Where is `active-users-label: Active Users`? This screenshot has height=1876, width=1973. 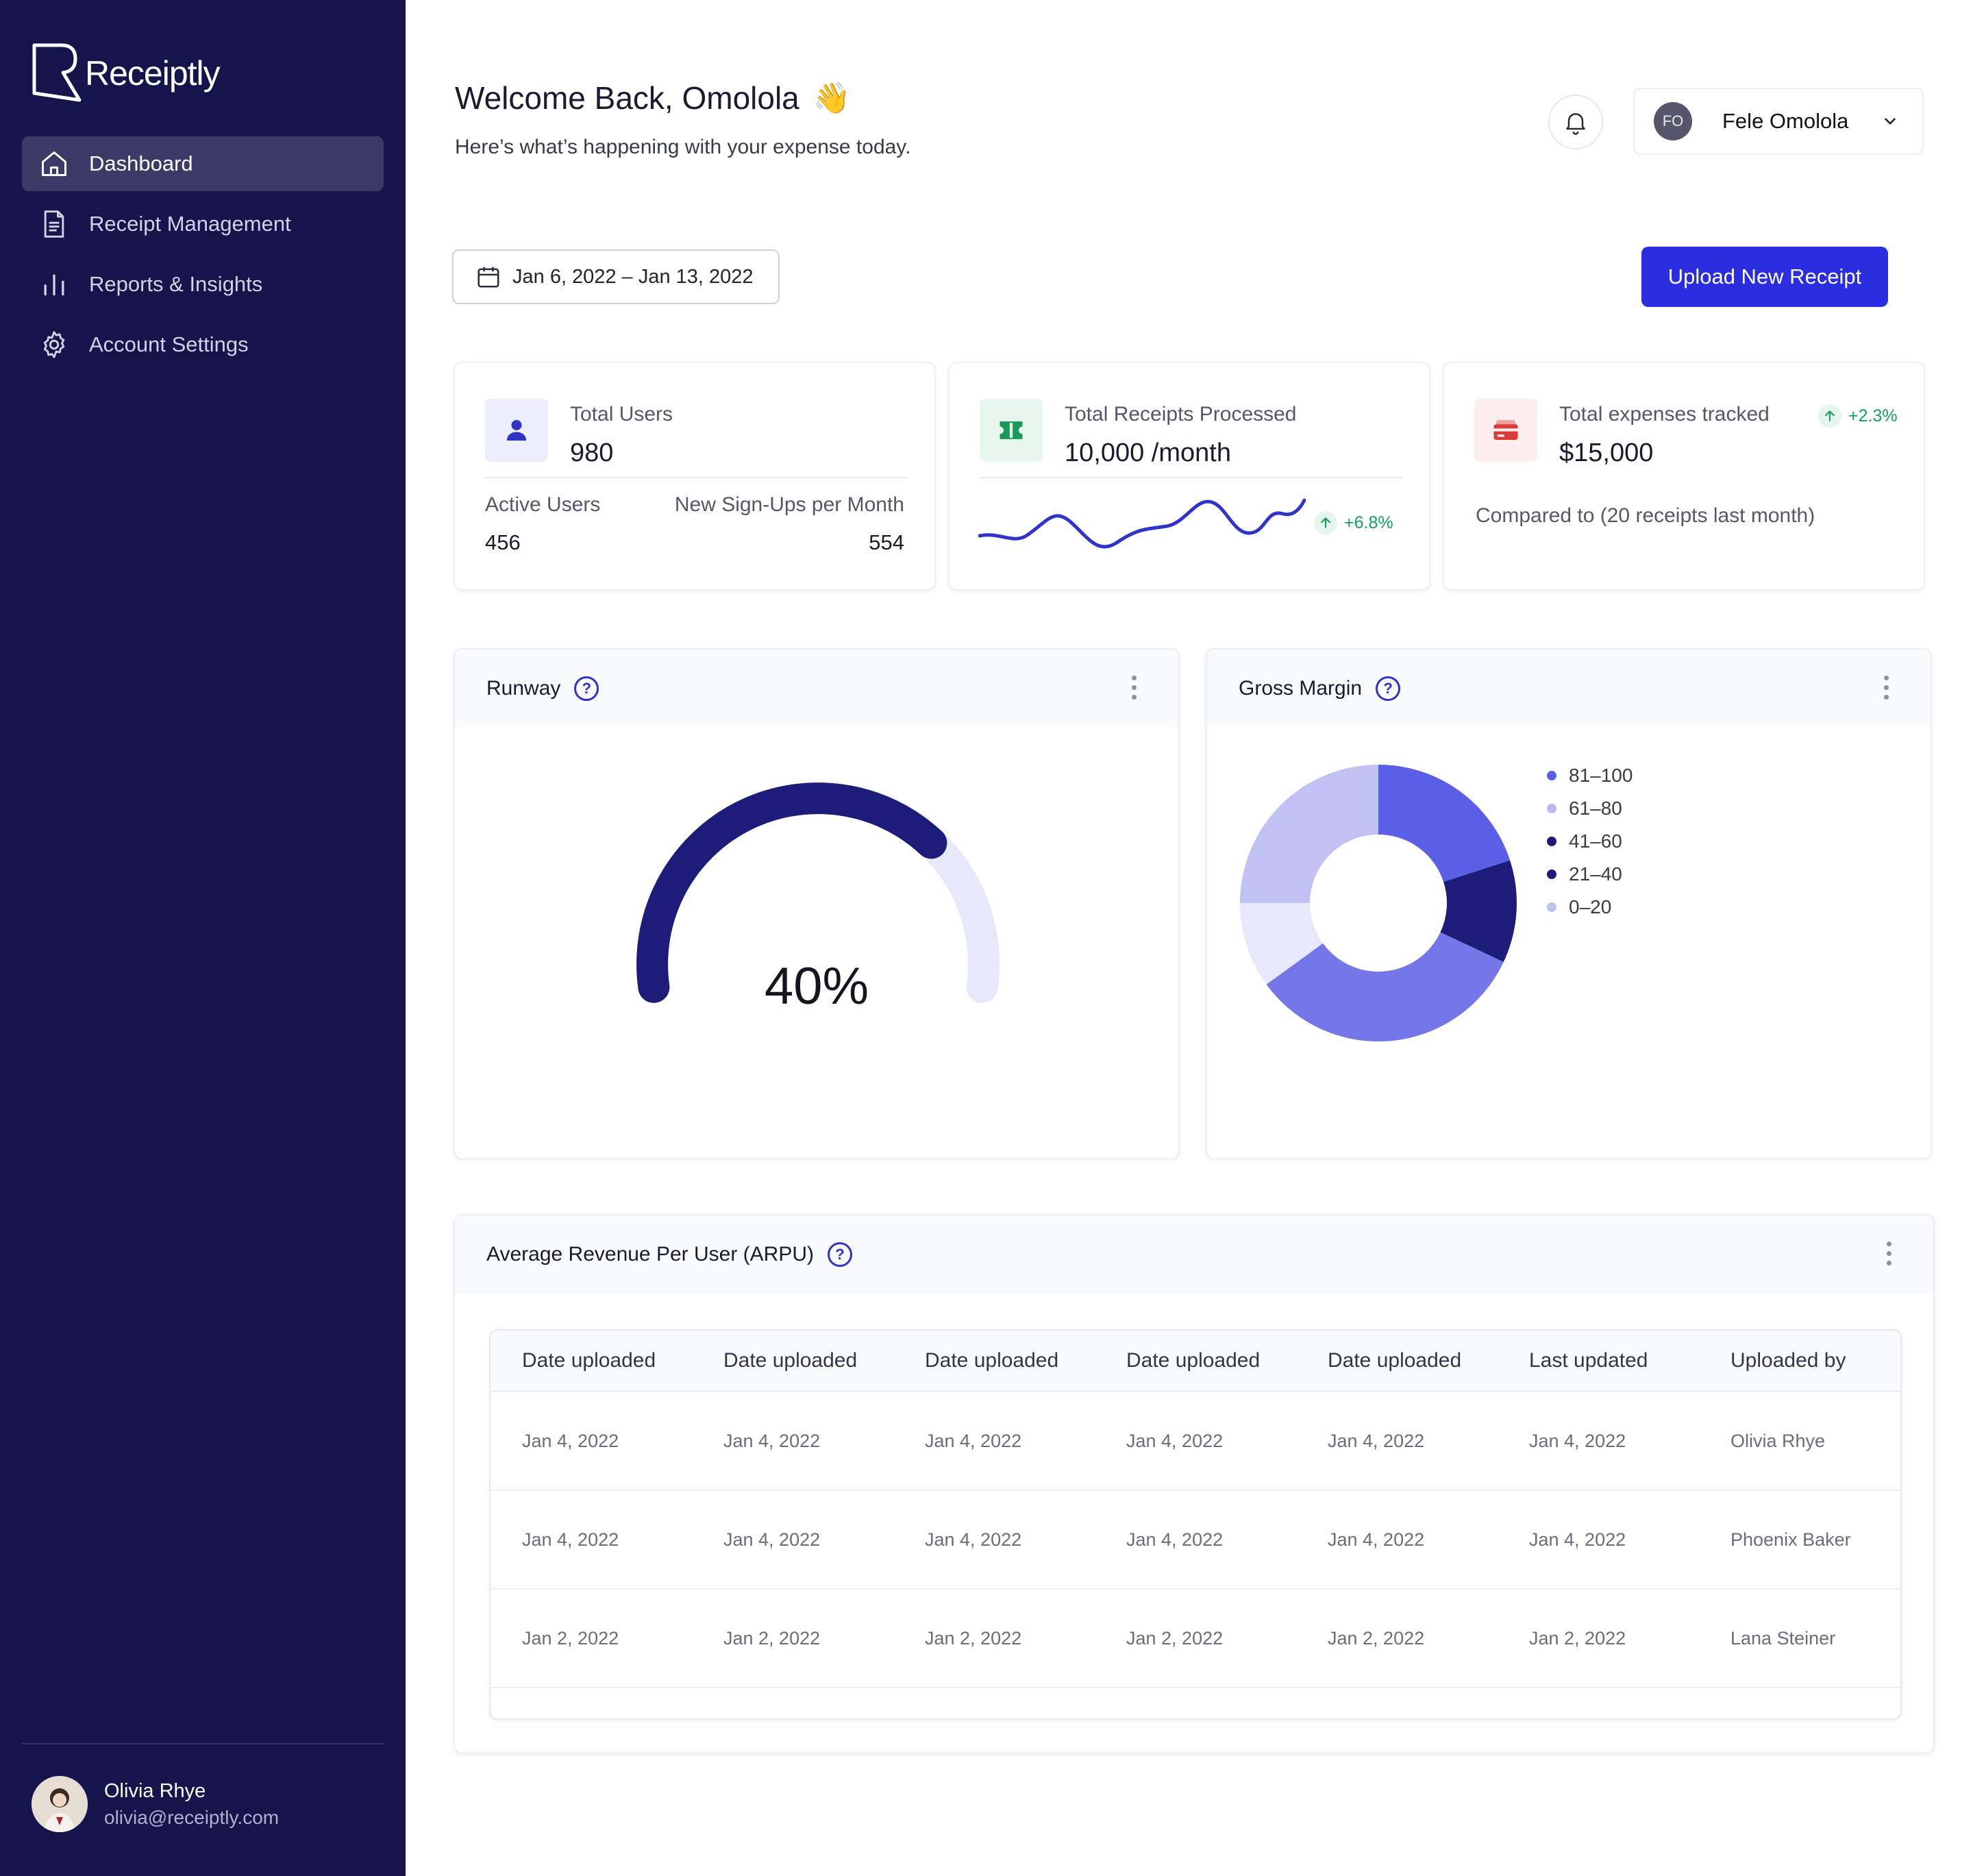
active-users-label: Active Users is located at coordinates (543, 504).